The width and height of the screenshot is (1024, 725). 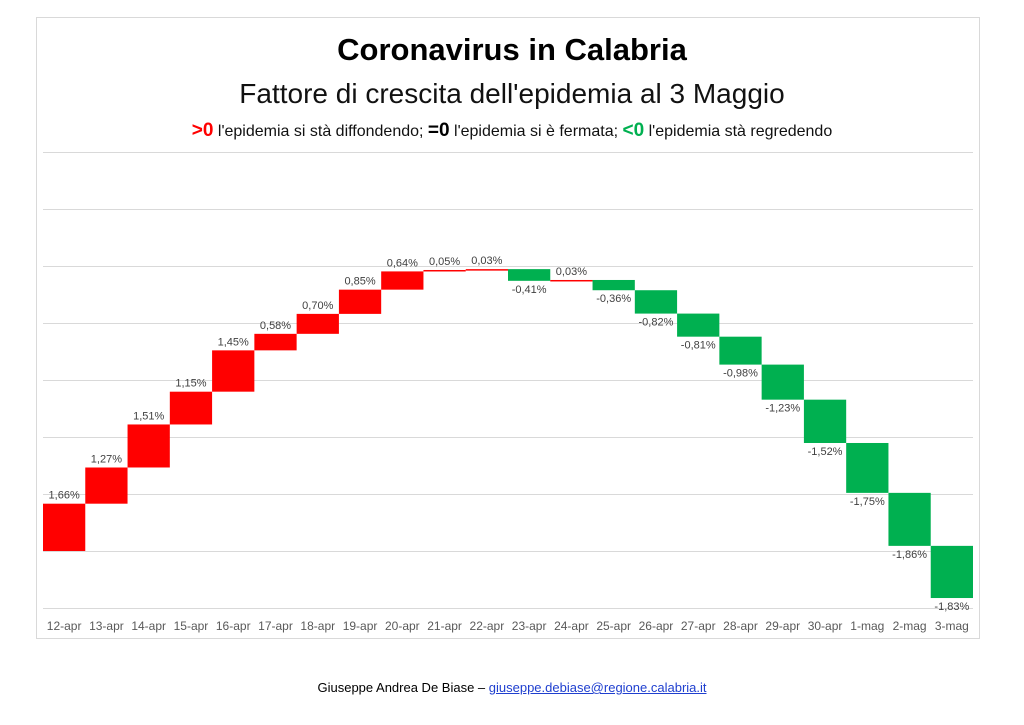 I want to click on data-label: 0,05%, so click(x=444, y=262).